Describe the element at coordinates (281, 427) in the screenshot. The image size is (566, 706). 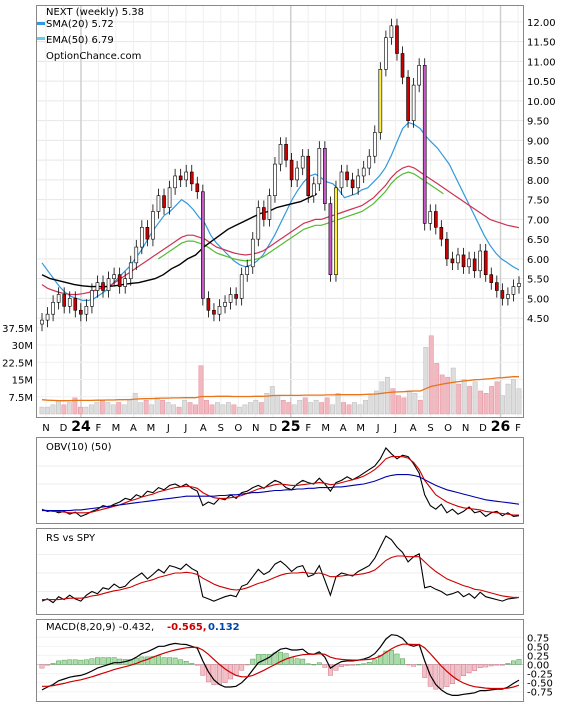
I see `date-axis: N D 24 F M A M J J A S O N D 25 F M A M J J A S O N D 26 F` at that location.